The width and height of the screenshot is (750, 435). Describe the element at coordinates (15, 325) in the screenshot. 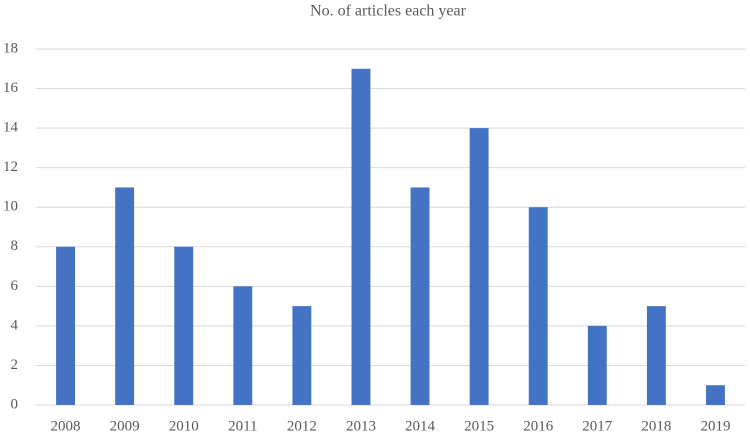

I see `y-tick-label: 4` at that location.